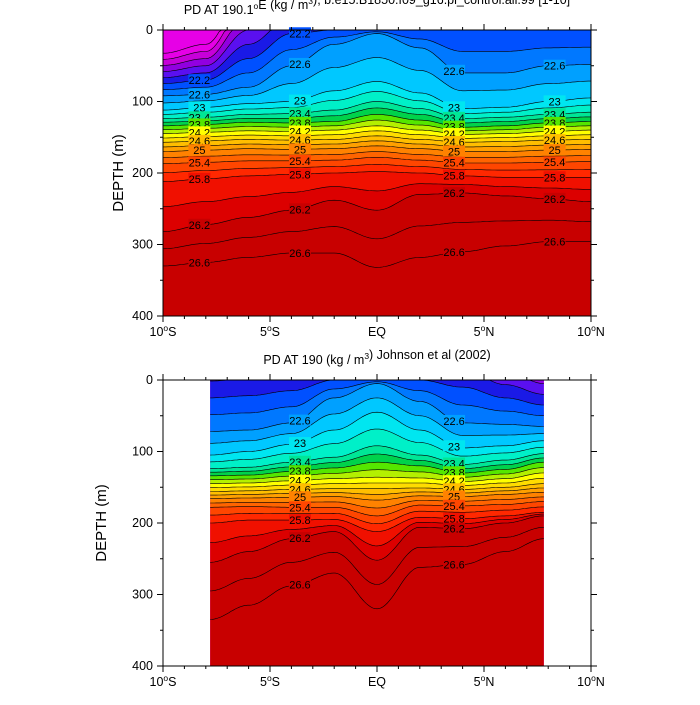 The height and width of the screenshot is (705, 700). I want to click on contour-label: 23.8, so click(554, 124).